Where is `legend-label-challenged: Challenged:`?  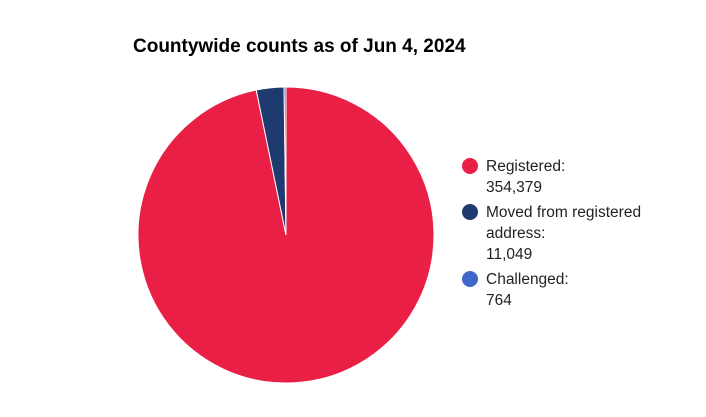 legend-label-challenged: Challenged: is located at coordinates (527, 279).